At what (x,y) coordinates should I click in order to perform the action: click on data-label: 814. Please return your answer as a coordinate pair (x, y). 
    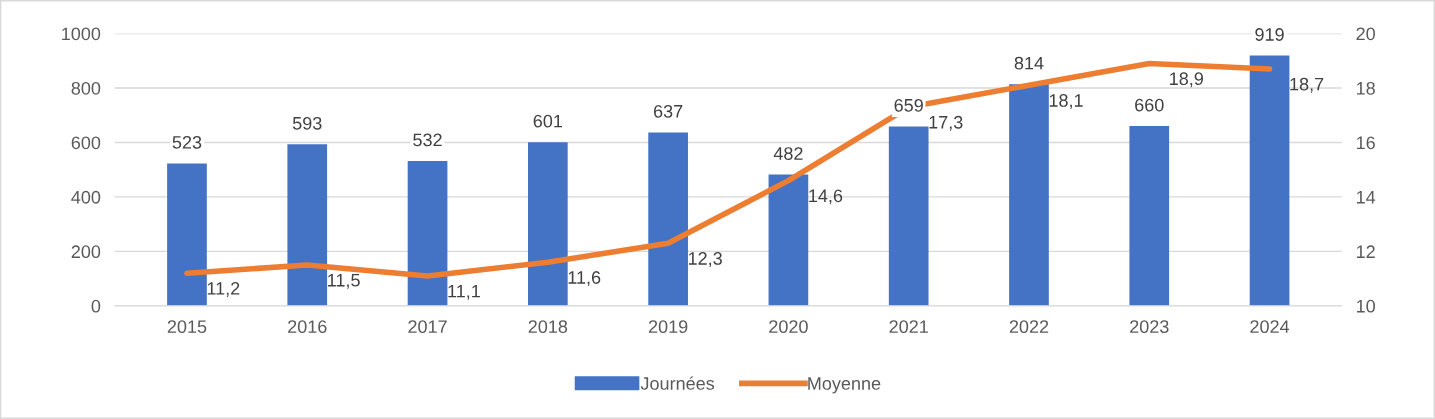
    Looking at the image, I should click on (1029, 63).